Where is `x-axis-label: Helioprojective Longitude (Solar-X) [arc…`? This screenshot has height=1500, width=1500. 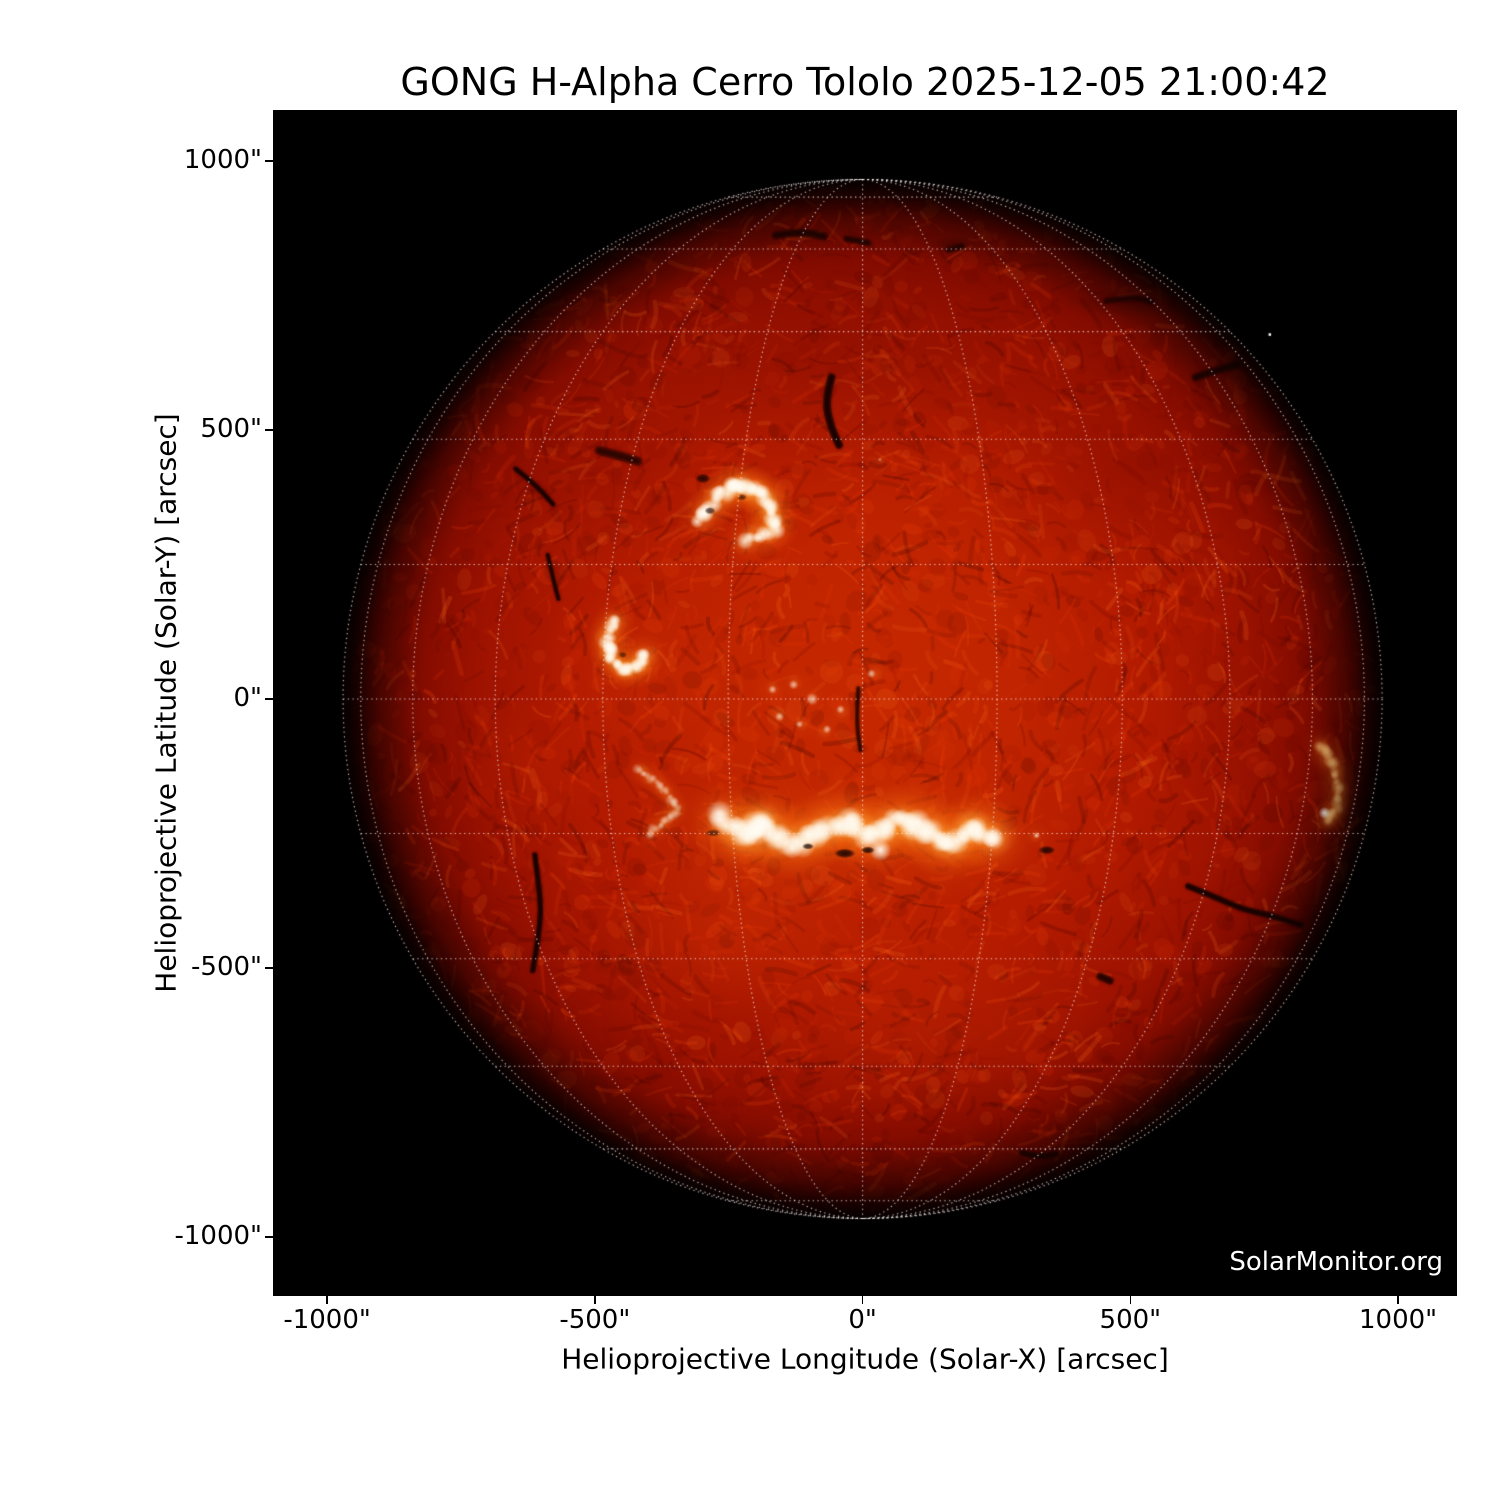 x-axis-label: Helioprojective Longitude (Solar-X) [arc… is located at coordinates (865, 1359).